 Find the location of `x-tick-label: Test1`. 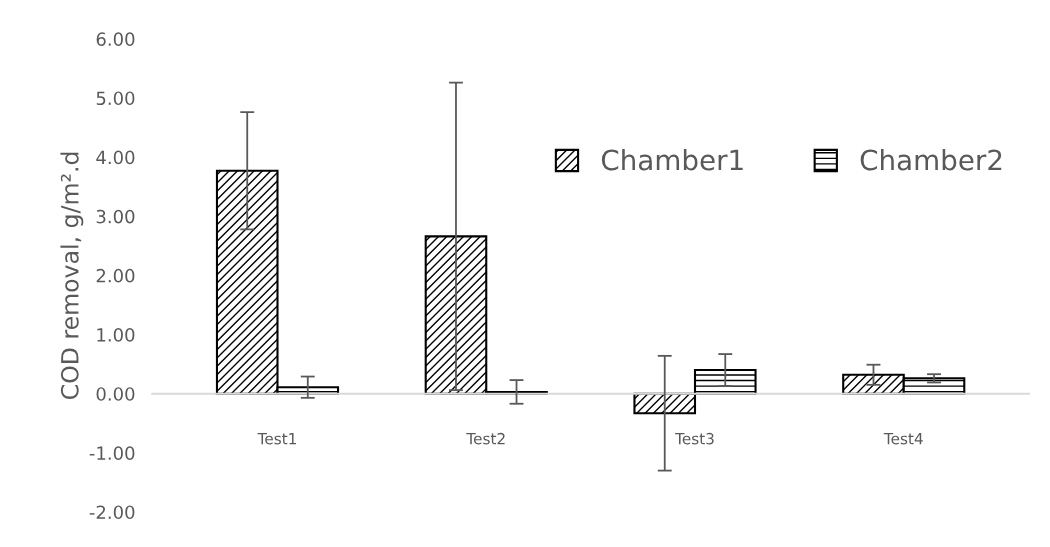

x-tick-label: Test1 is located at coordinates (276, 439).